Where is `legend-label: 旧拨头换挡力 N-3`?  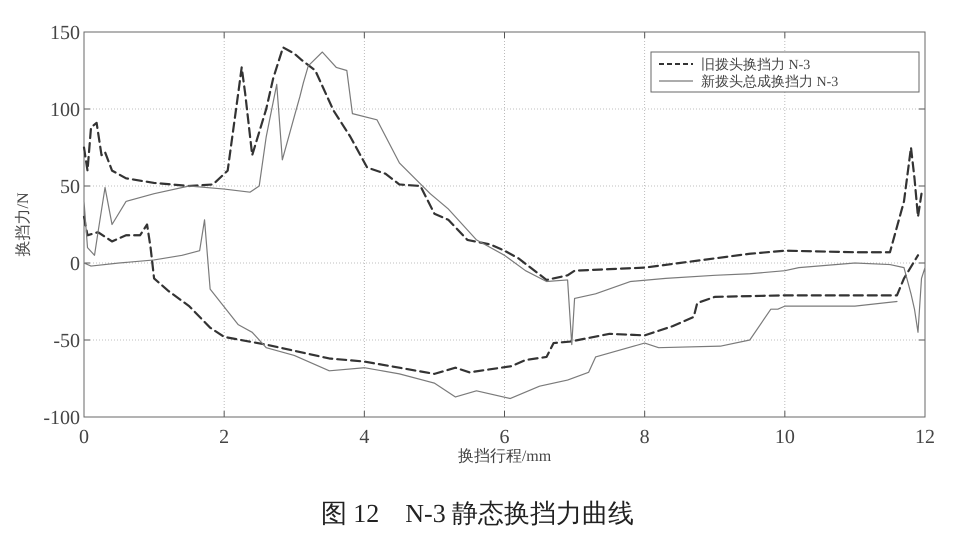 legend-label: 旧拨头换挡力 N-3 is located at coordinates (755, 65).